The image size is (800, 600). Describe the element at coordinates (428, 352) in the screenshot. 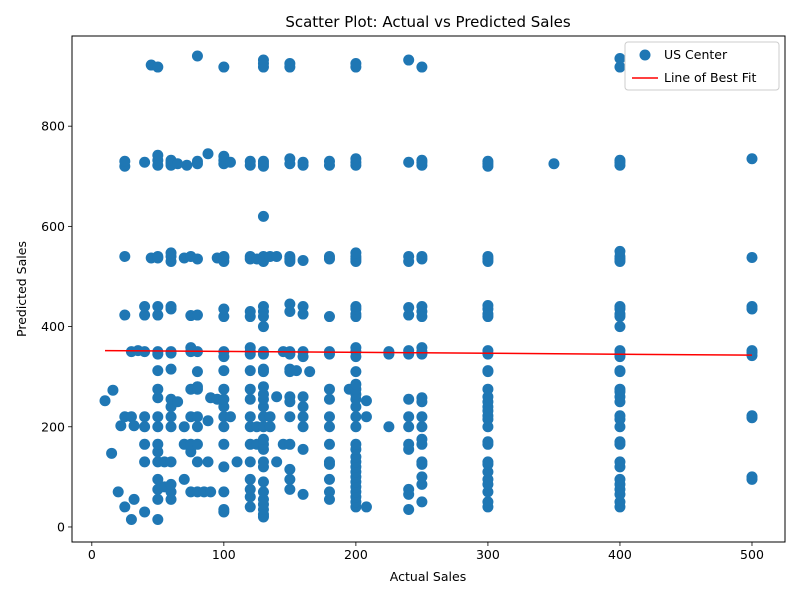

I see `best-fit-line` at that location.